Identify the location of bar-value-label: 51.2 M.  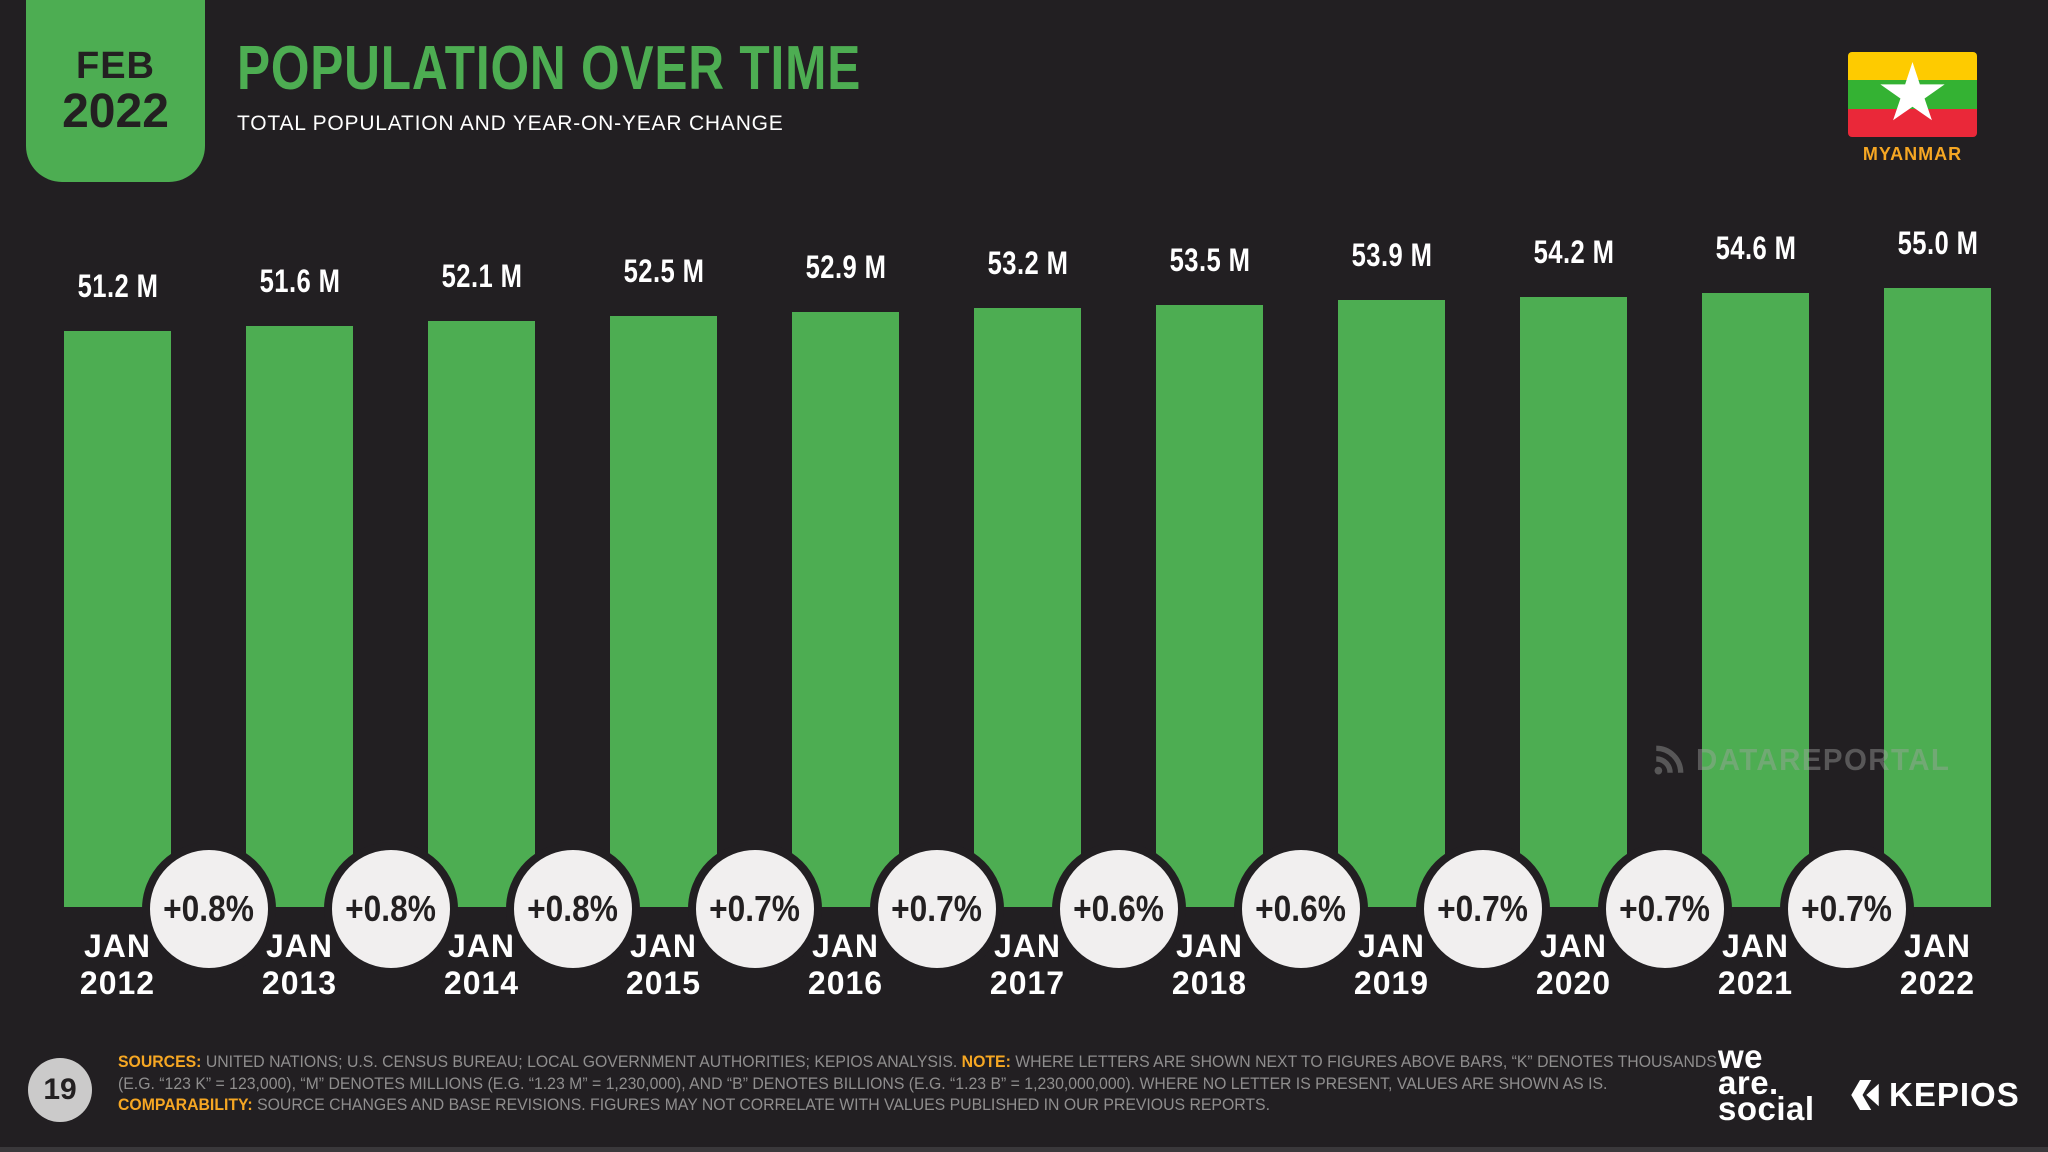
(117, 286).